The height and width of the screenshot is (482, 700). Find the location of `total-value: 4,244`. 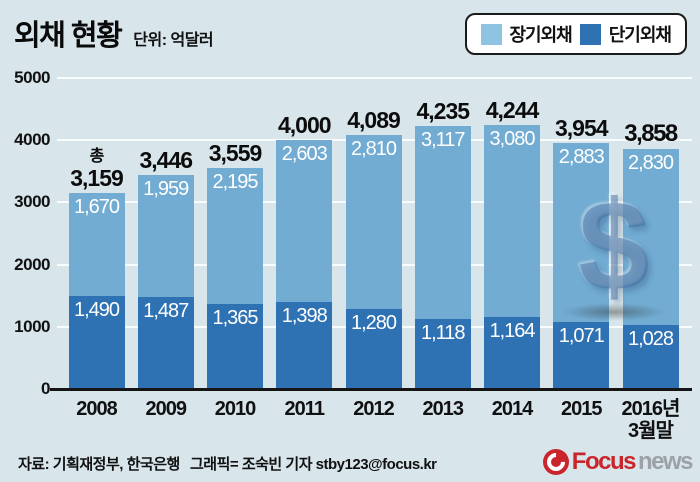

total-value: 4,244 is located at coordinates (512, 110).